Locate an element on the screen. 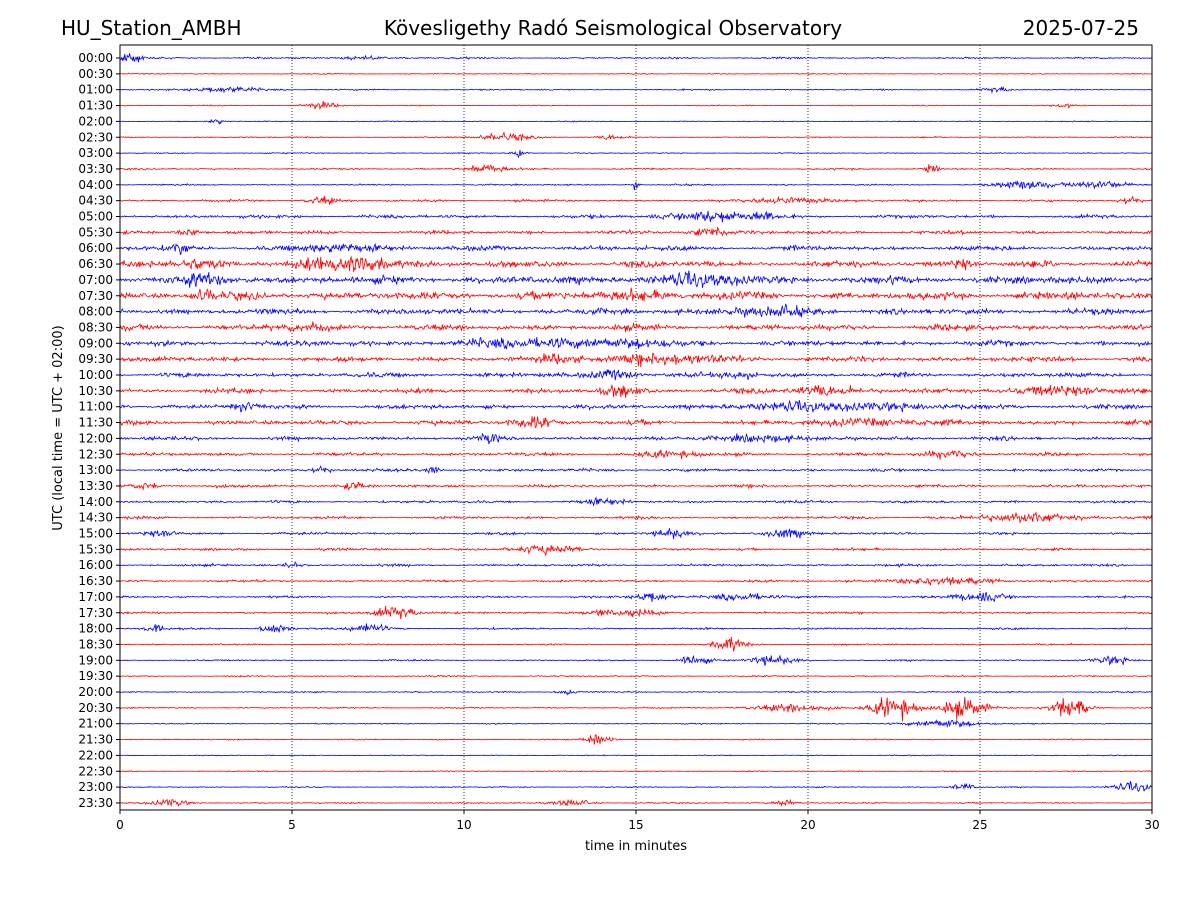 The width and height of the screenshot is (1200, 900). row-time-label: 07:00 is located at coordinates (95, 280).